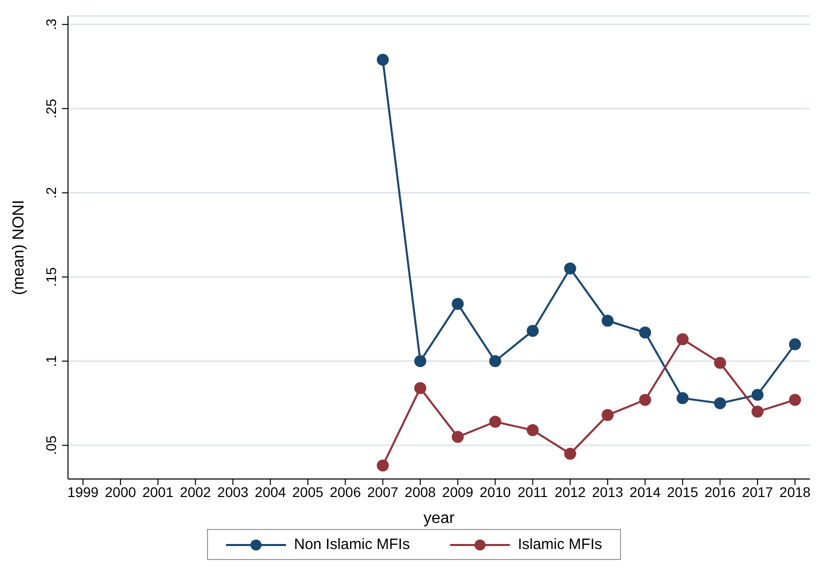 The height and width of the screenshot is (572, 826). I want to click on x-tick-label: 2003, so click(233, 492).